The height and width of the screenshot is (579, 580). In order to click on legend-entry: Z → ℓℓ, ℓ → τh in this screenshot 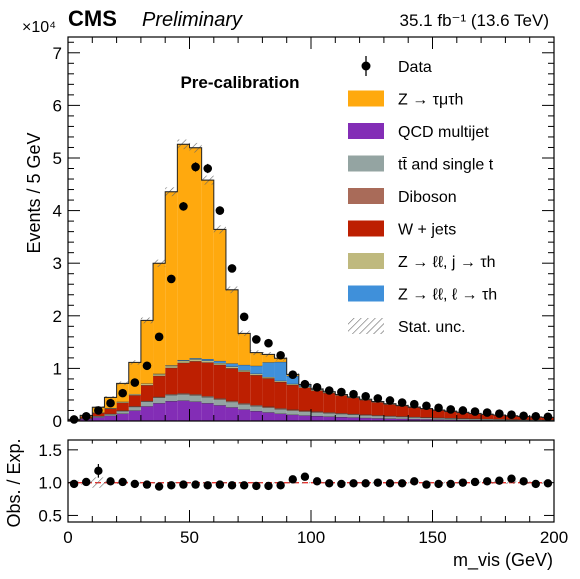, I will do `click(422, 294)`.